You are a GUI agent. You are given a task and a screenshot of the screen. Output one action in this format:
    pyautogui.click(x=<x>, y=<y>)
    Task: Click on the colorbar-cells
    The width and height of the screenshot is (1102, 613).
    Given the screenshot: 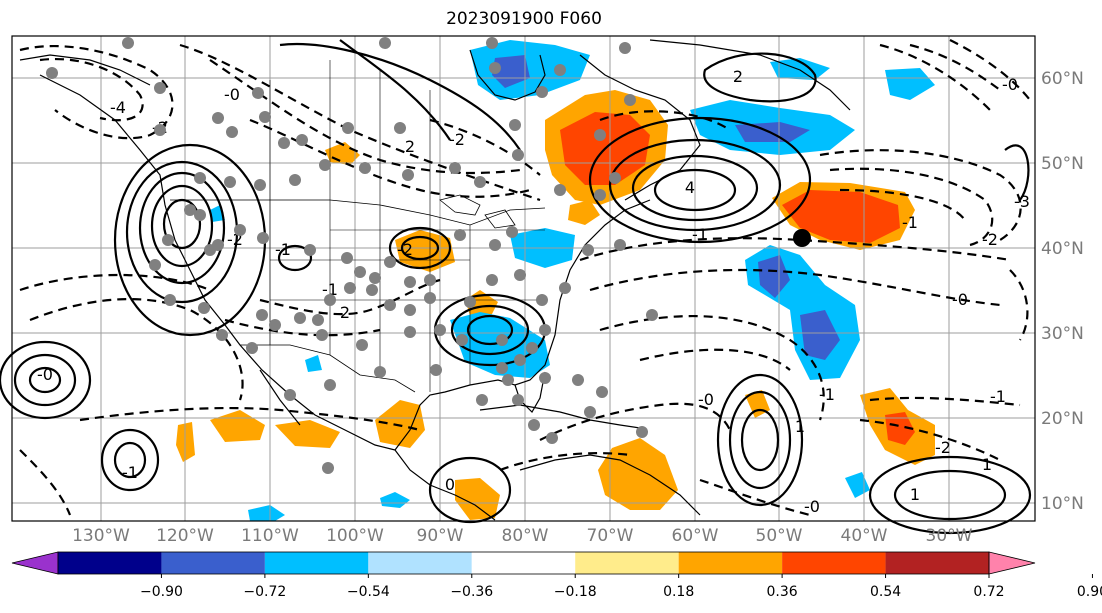 What is the action you would take?
    pyautogui.click(x=523, y=563)
    